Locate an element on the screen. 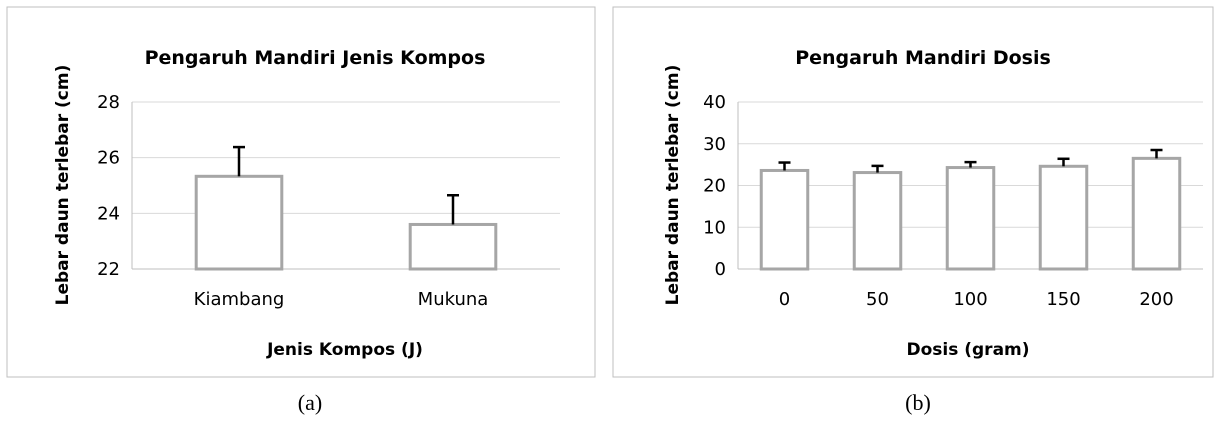 The width and height of the screenshot is (1225, 430). chart-b-y-axis-title: Lebar daun terlebar (cm) is located at coordinates (673, 185).